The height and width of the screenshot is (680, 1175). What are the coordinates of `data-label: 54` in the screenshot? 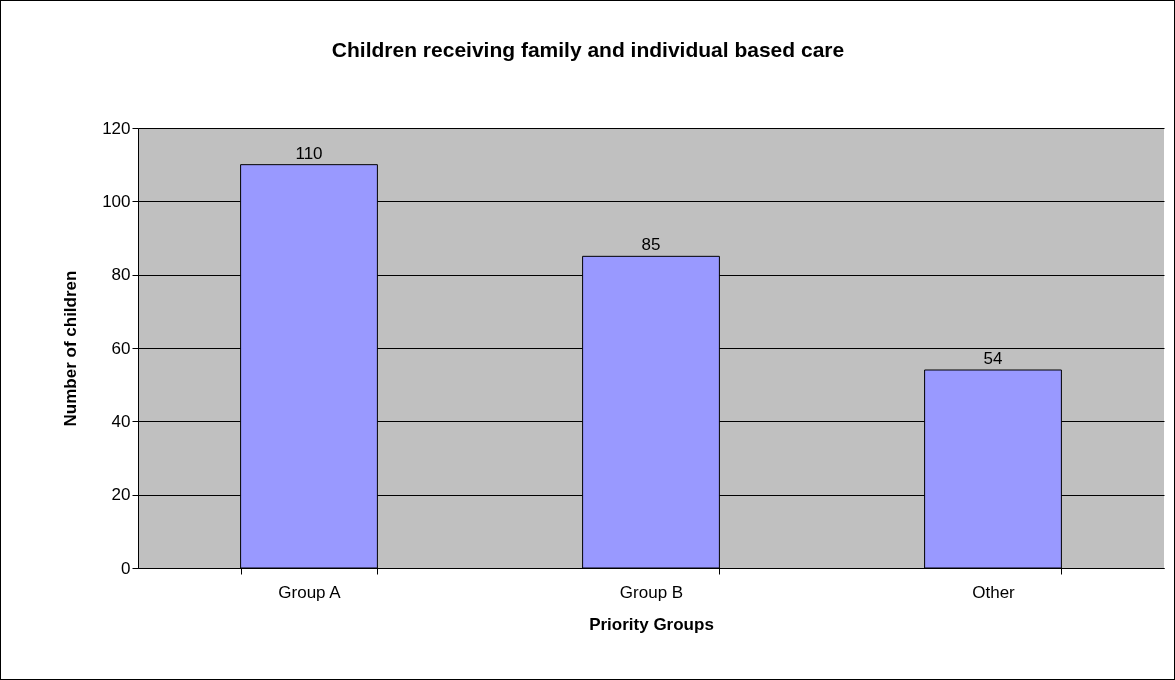 It's located at (993, 358).